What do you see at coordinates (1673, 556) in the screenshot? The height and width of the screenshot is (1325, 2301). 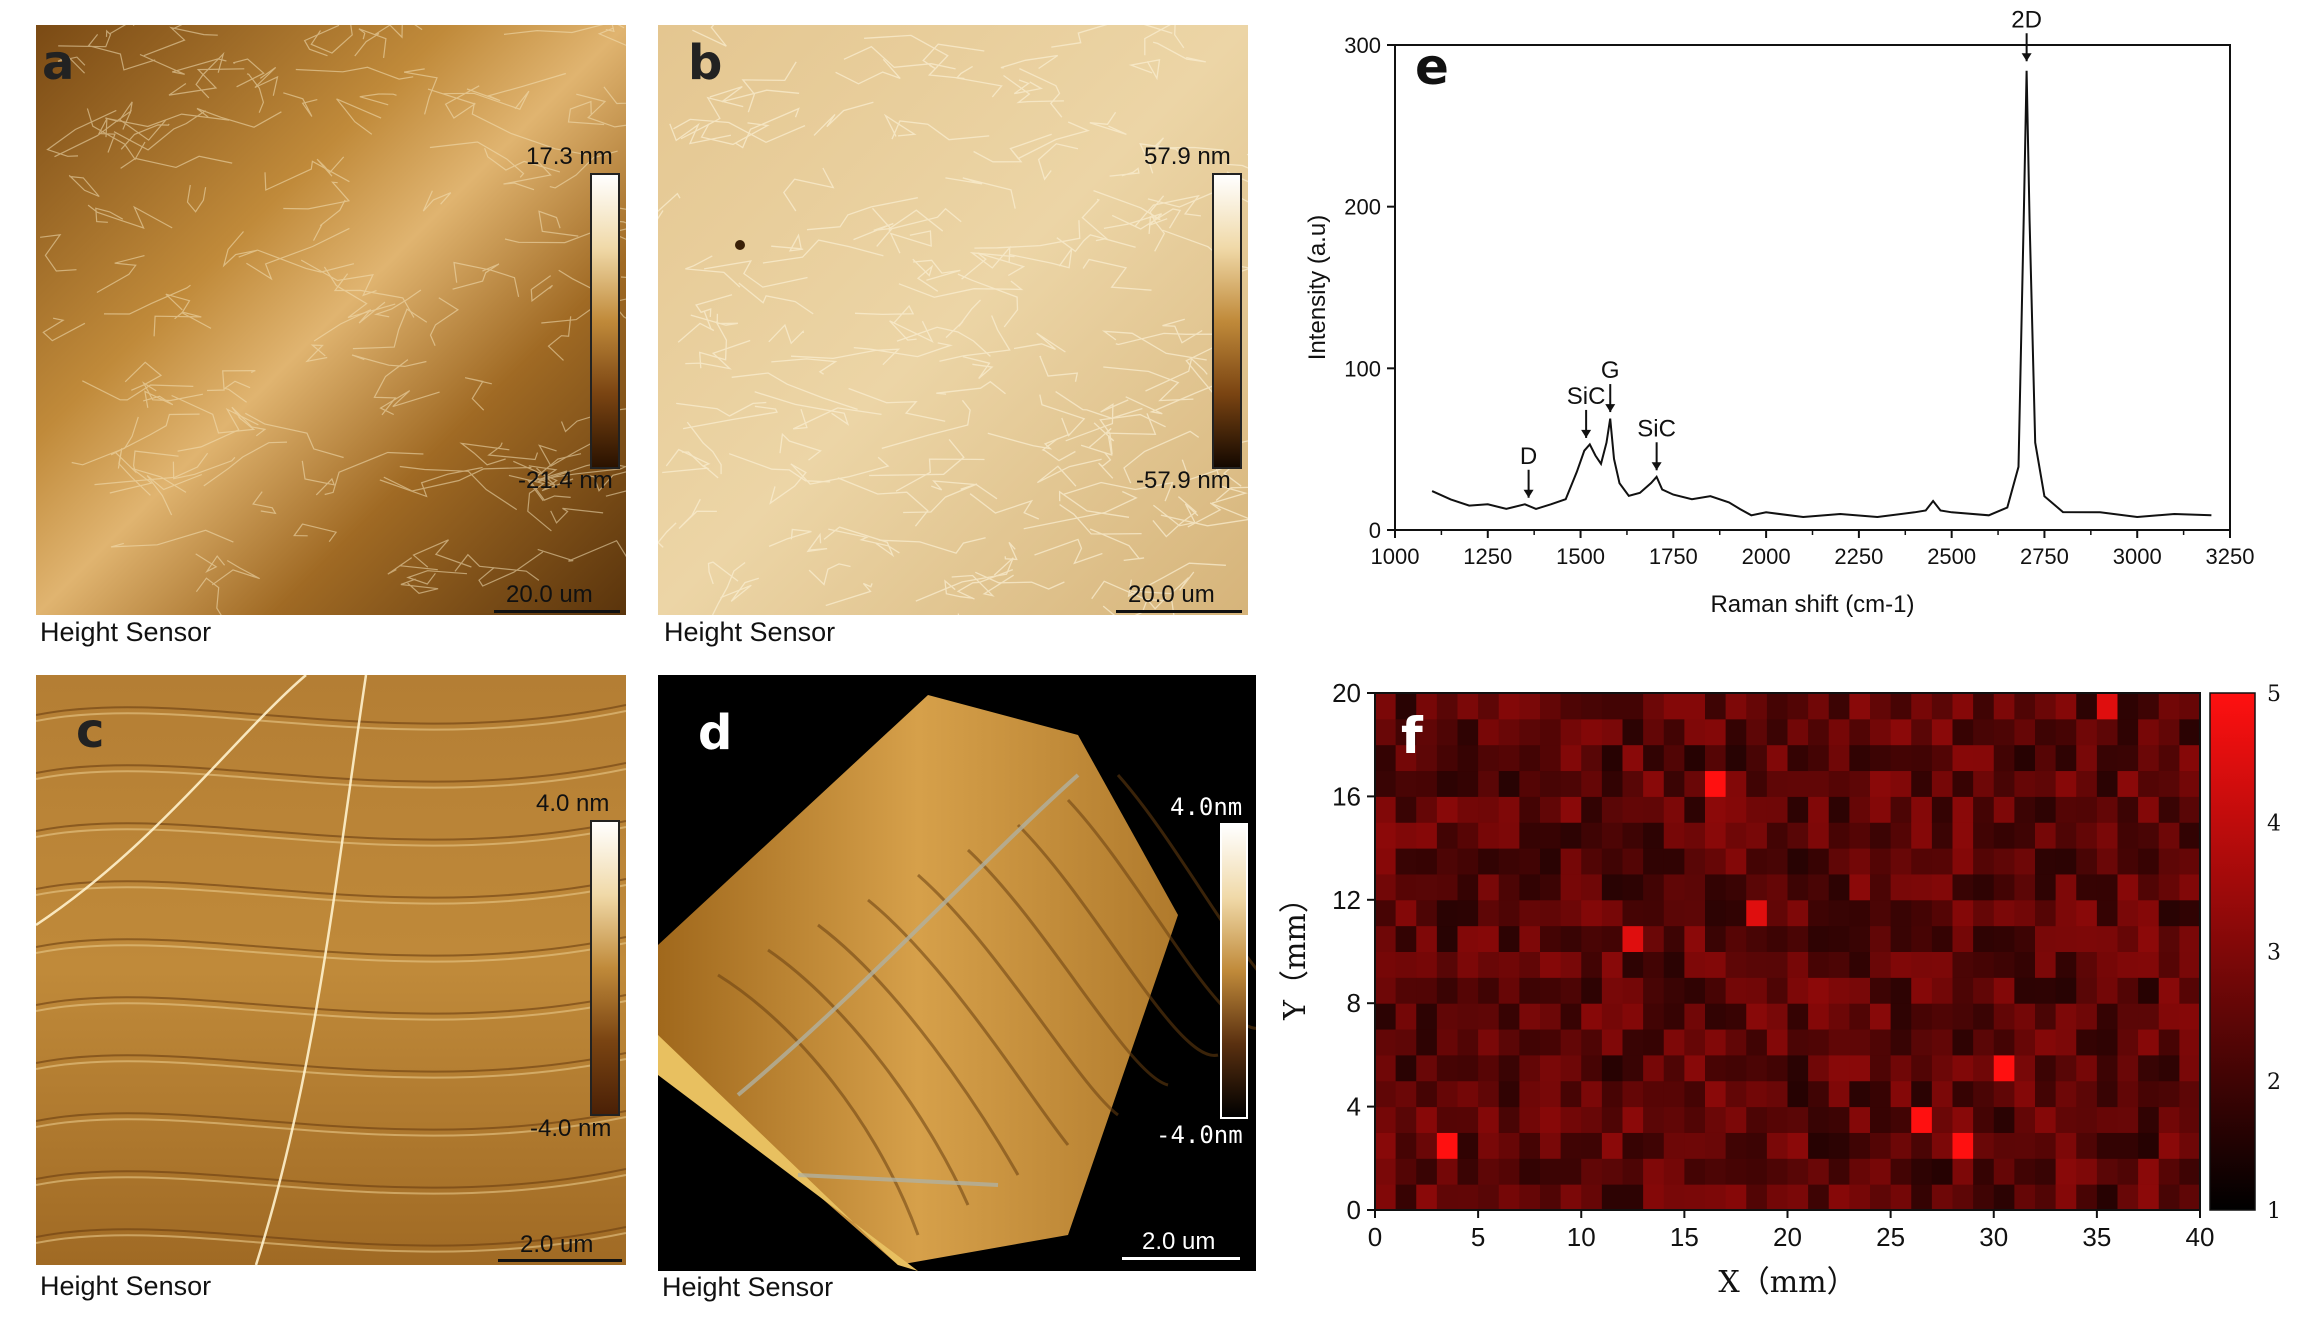 I see `raman-x-tick-label: 1750` at bounding box center [1673, 556].